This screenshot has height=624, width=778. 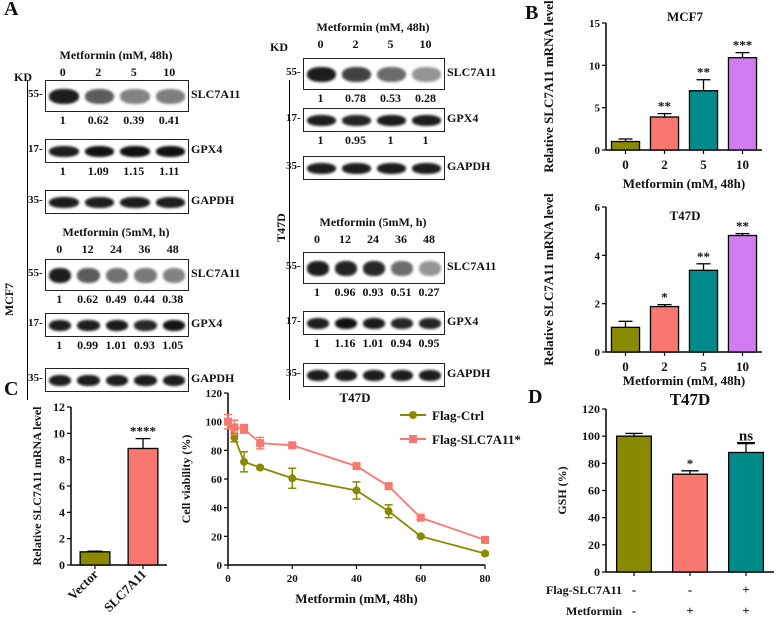 I want to click on condition-sign: +, so click(x=745, y=610).